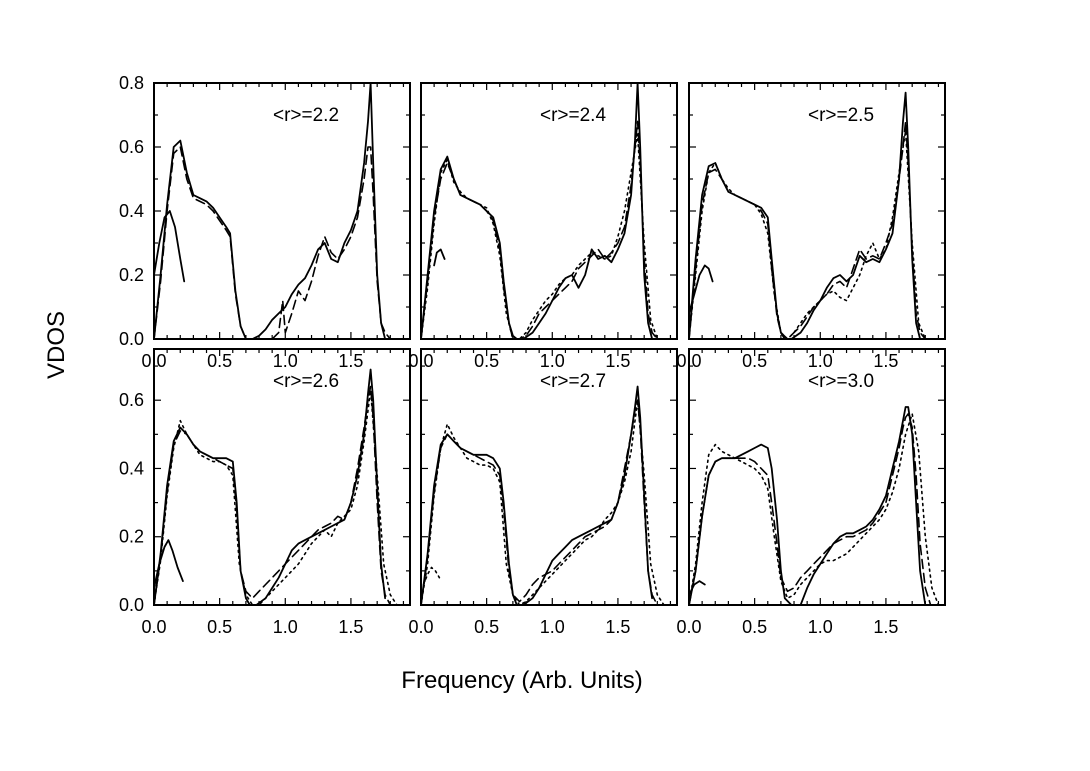  I want to click on panel-1: 0.0 0.5 1.0 1.50.00.20.40.60.8<r>=2.2, so click(265, 222).